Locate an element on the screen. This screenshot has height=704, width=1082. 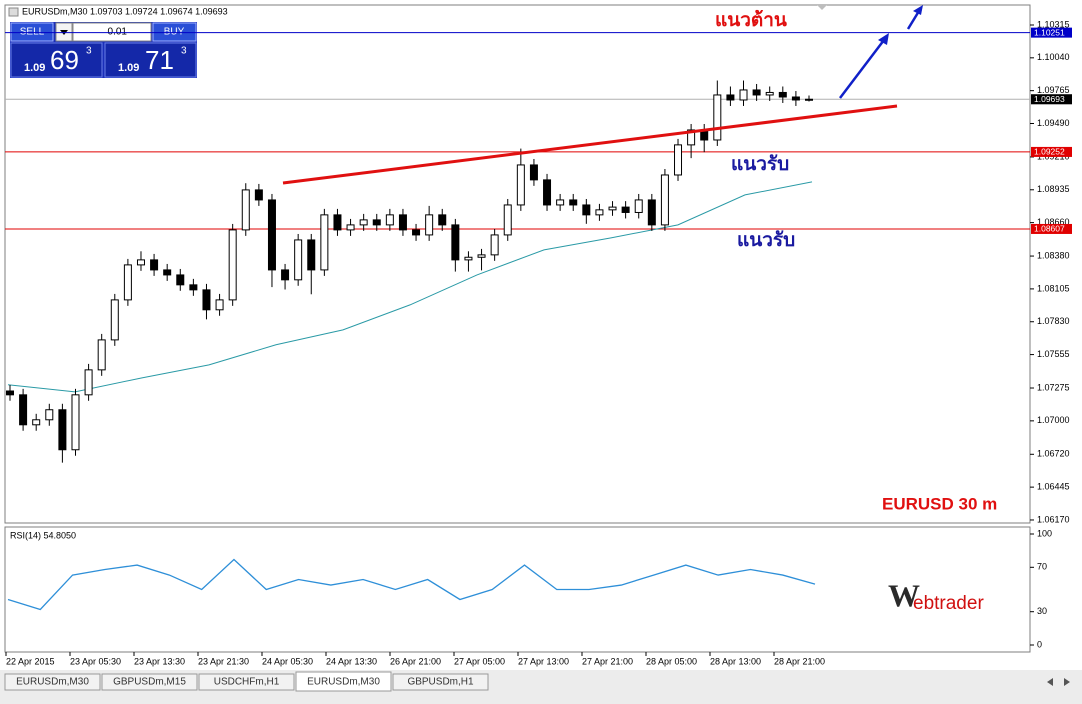
current-price-tag is located at coordinates (1051, 99).